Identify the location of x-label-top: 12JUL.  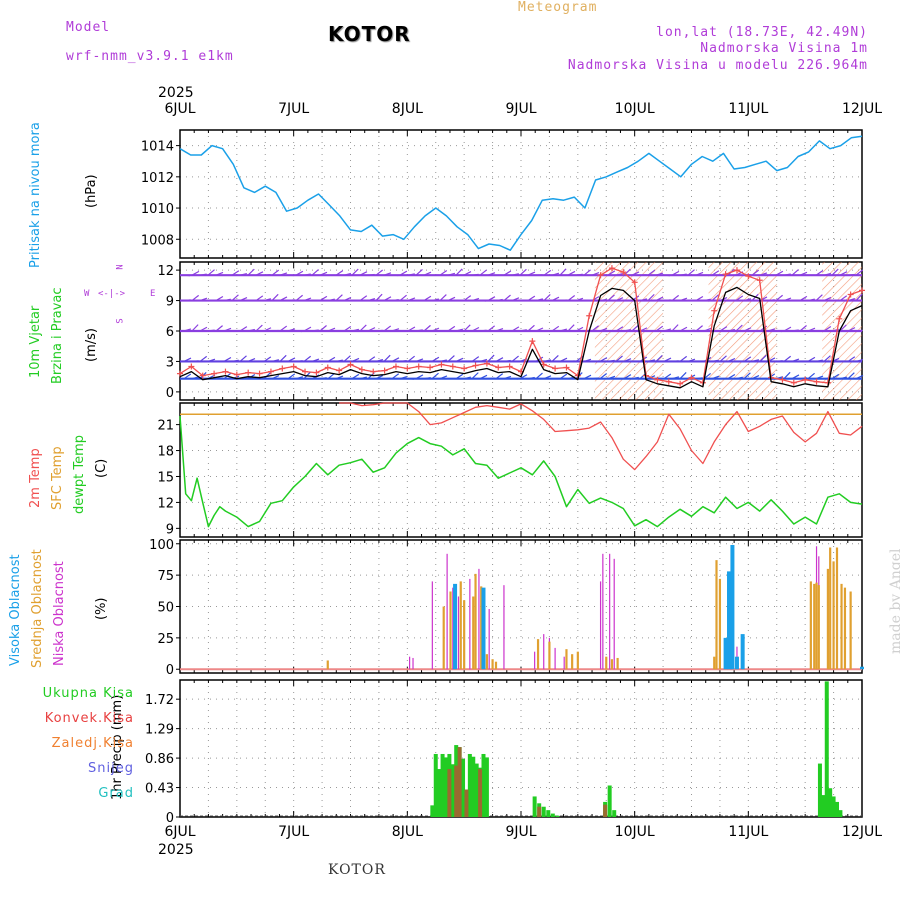
(862, 109).